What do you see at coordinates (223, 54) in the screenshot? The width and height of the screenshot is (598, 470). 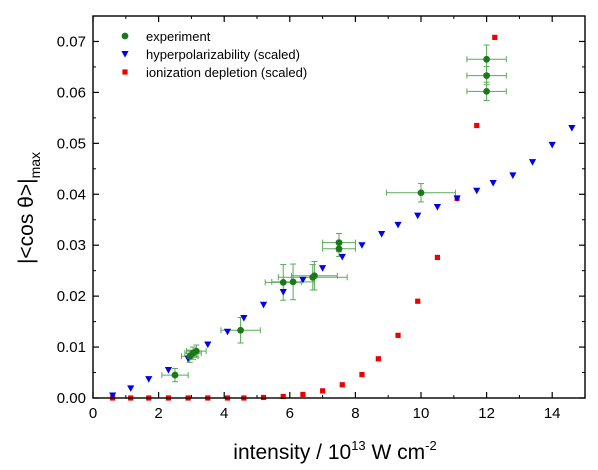 I see `legend-label-hyperpolarizability: hyperpolarizability (scaled)` at bounding box center [223, 54].